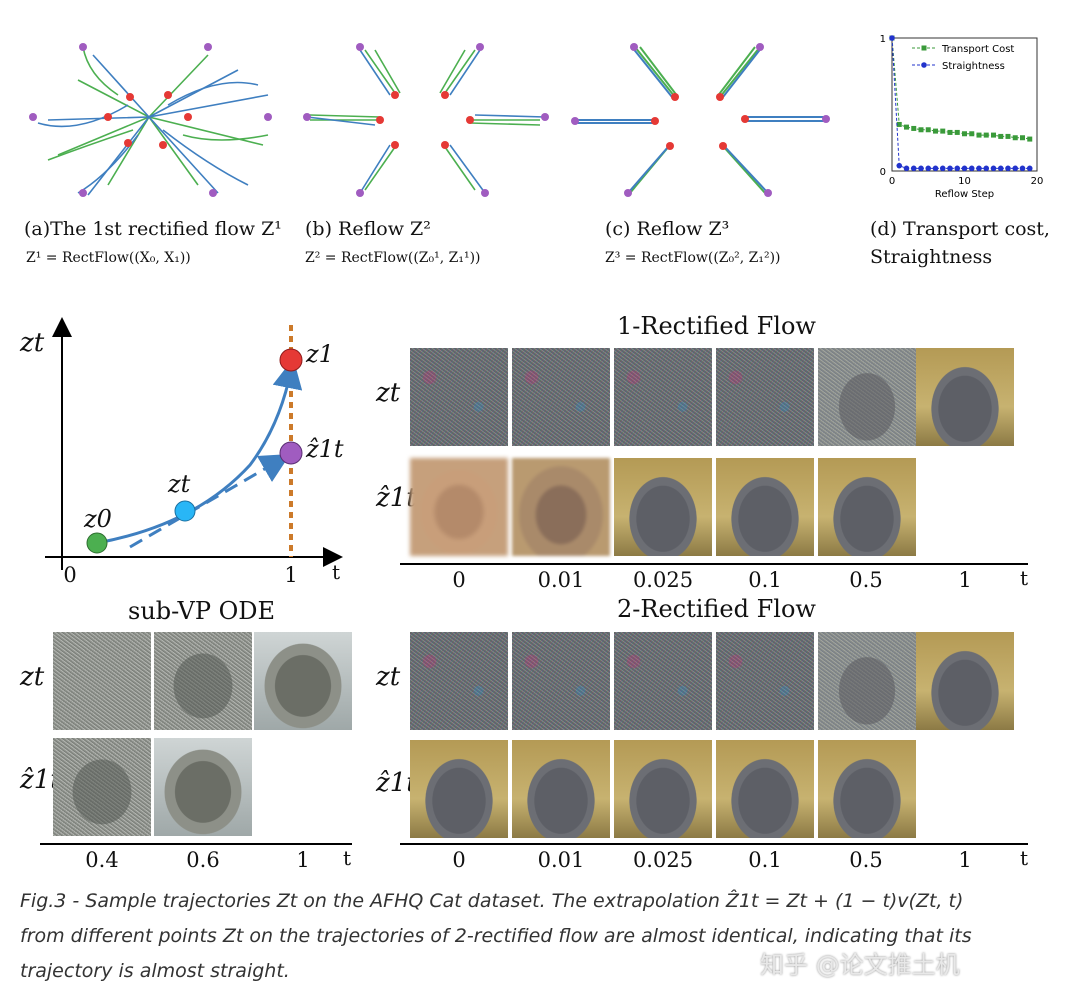 The height and width of the screenshot is (1004, 1080). What do you see at coordinates (883, 172) in the screenshot?
I see `chart-y-tick: 0` at bounding box center [883, 172].